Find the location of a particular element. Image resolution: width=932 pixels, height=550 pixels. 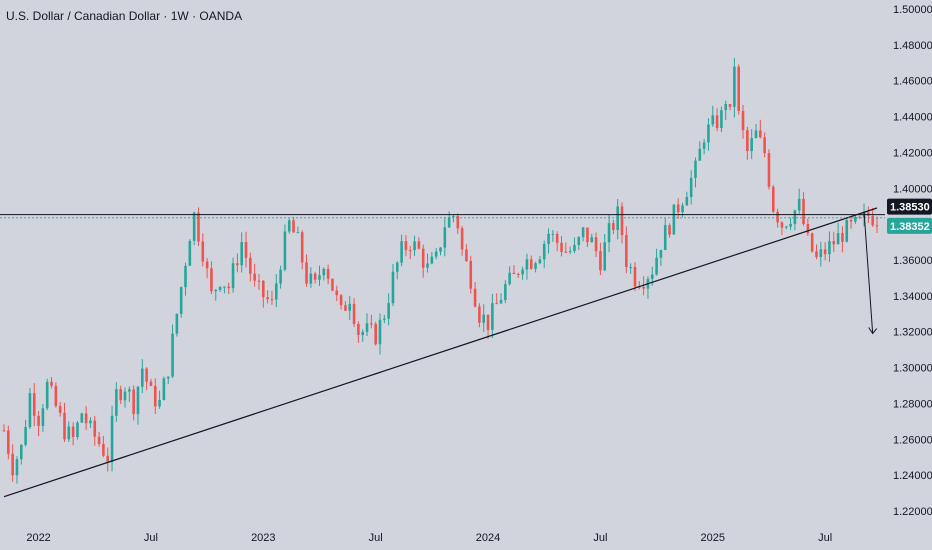

time-tick-label: Jul is located at coordinates (376, 538).